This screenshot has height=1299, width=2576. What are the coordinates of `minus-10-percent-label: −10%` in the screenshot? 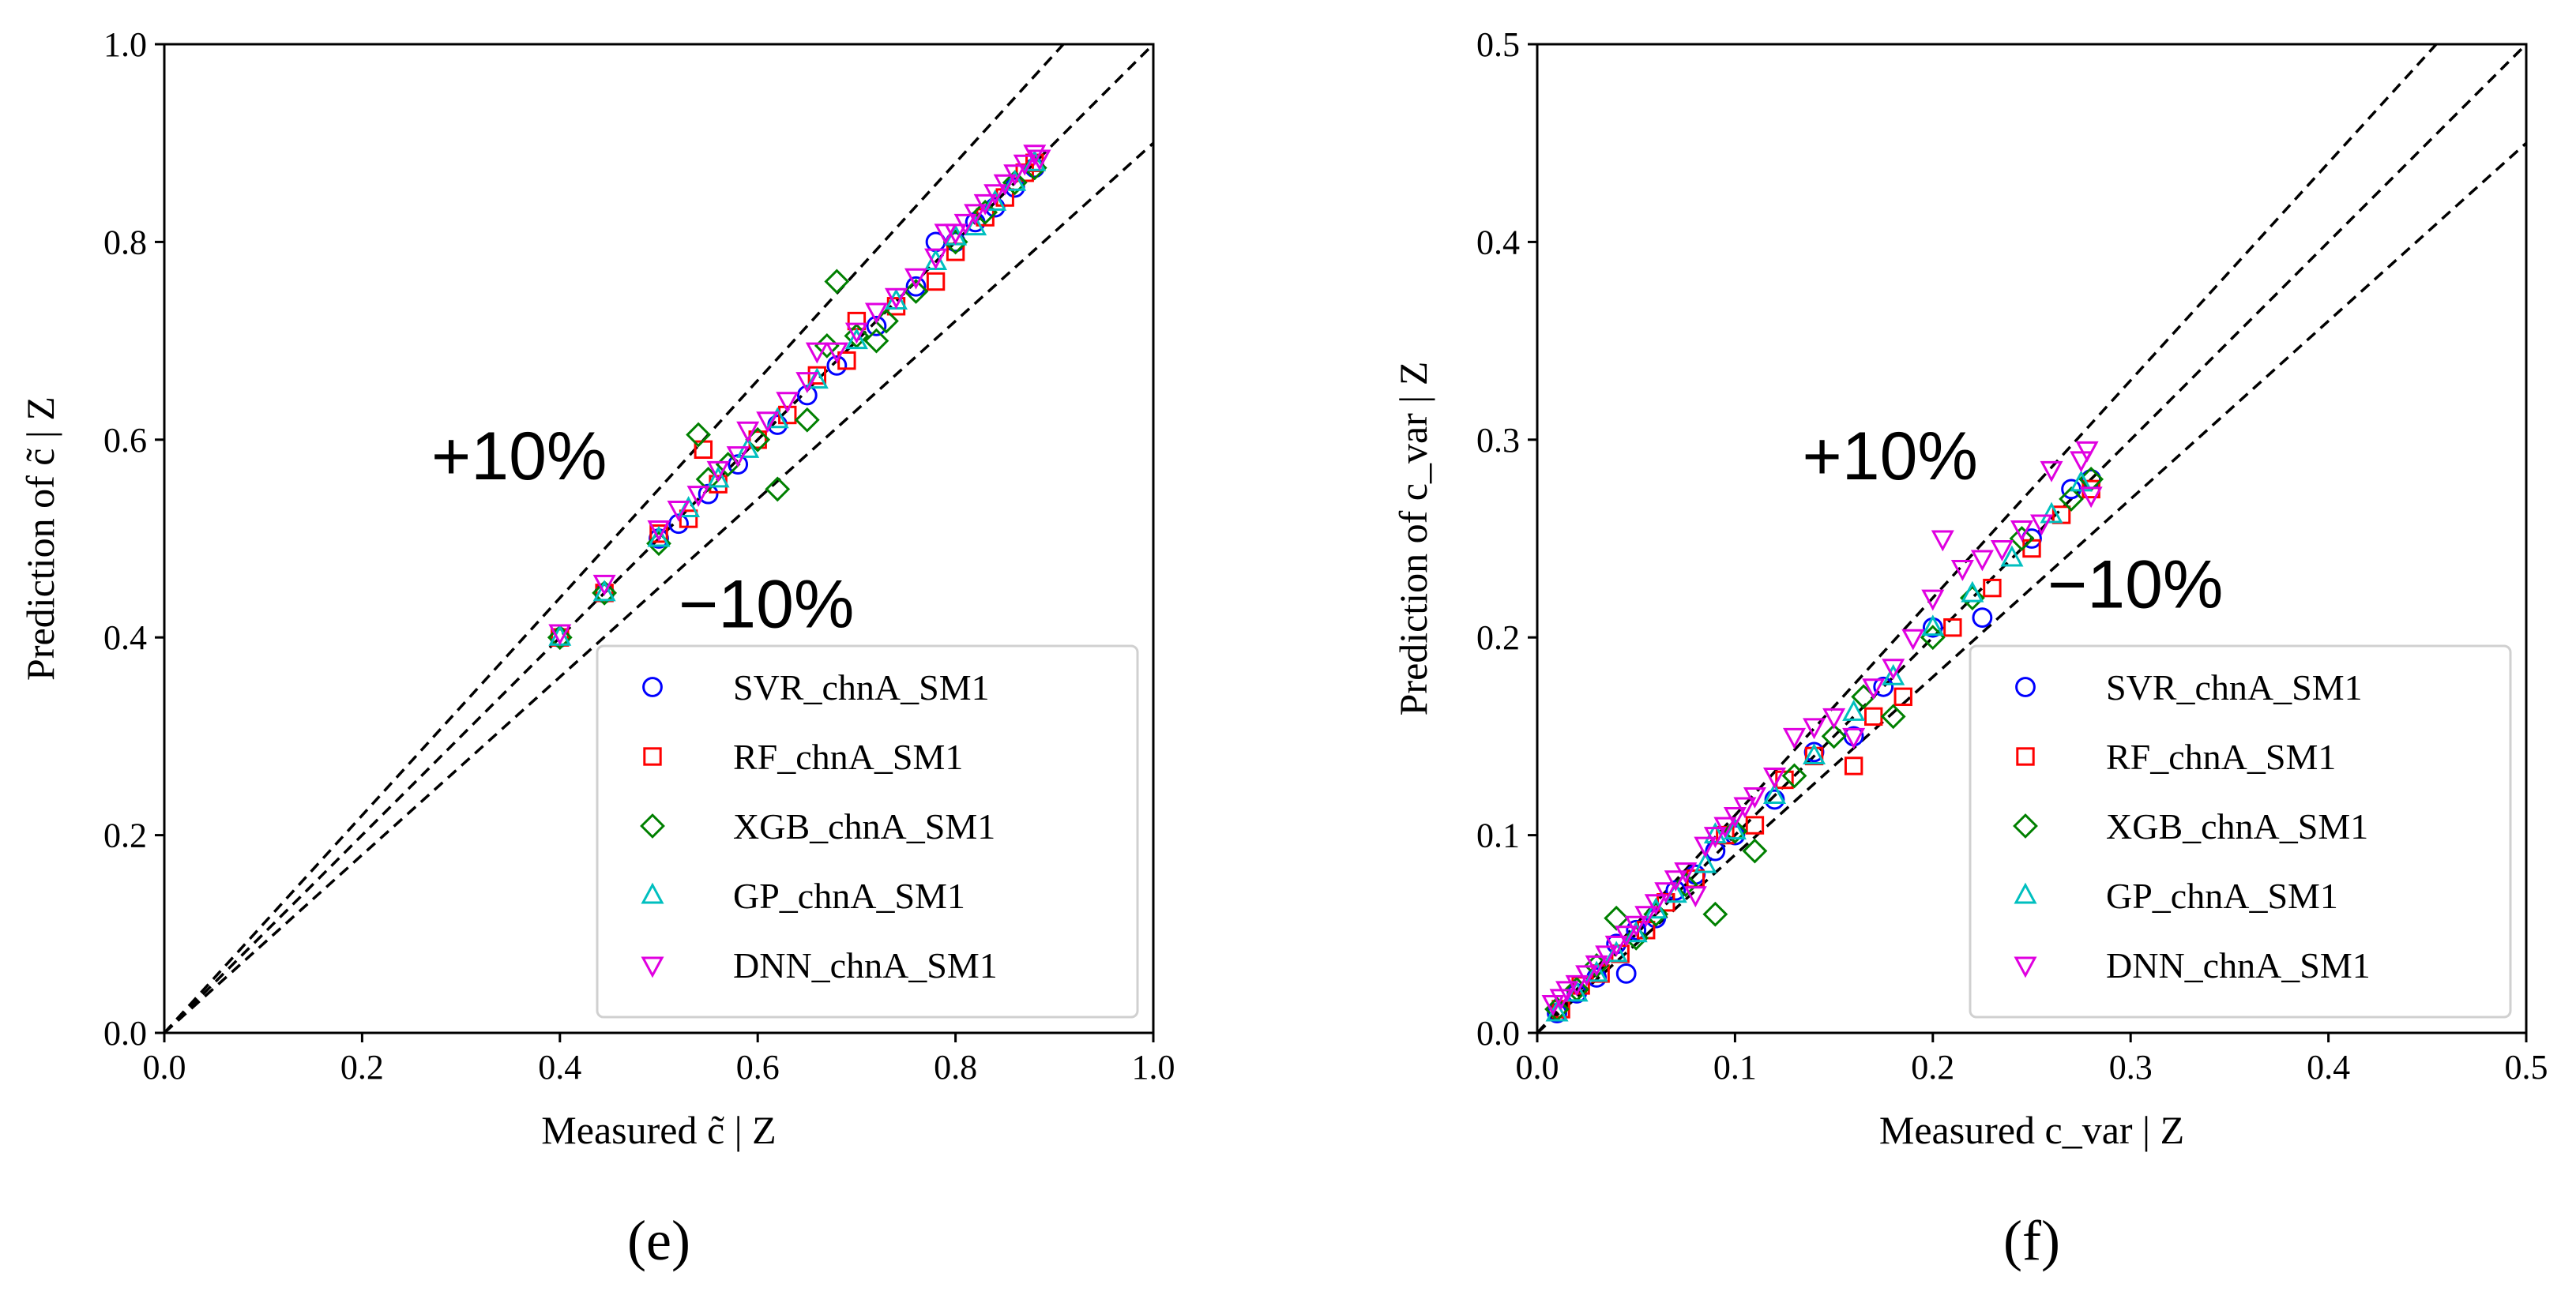 It's located at (767, 605).